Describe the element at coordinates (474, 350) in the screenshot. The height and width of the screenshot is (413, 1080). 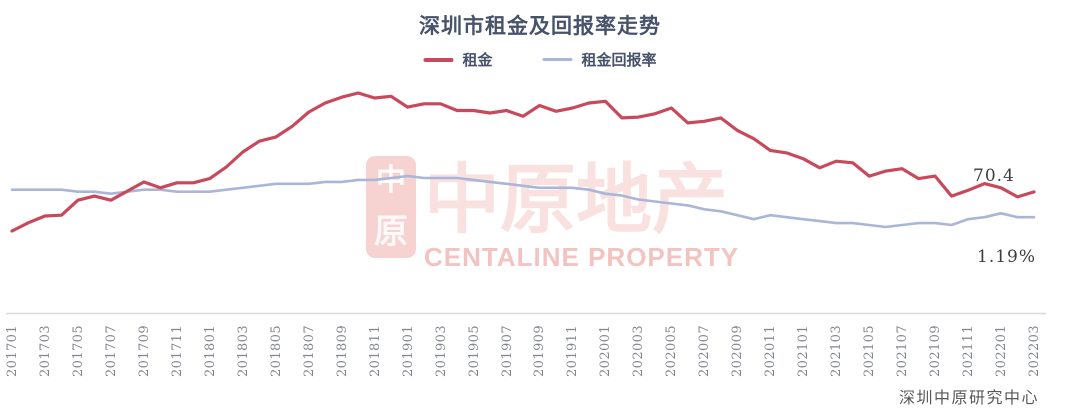
I see `x-tick-label: 201905` at that location.